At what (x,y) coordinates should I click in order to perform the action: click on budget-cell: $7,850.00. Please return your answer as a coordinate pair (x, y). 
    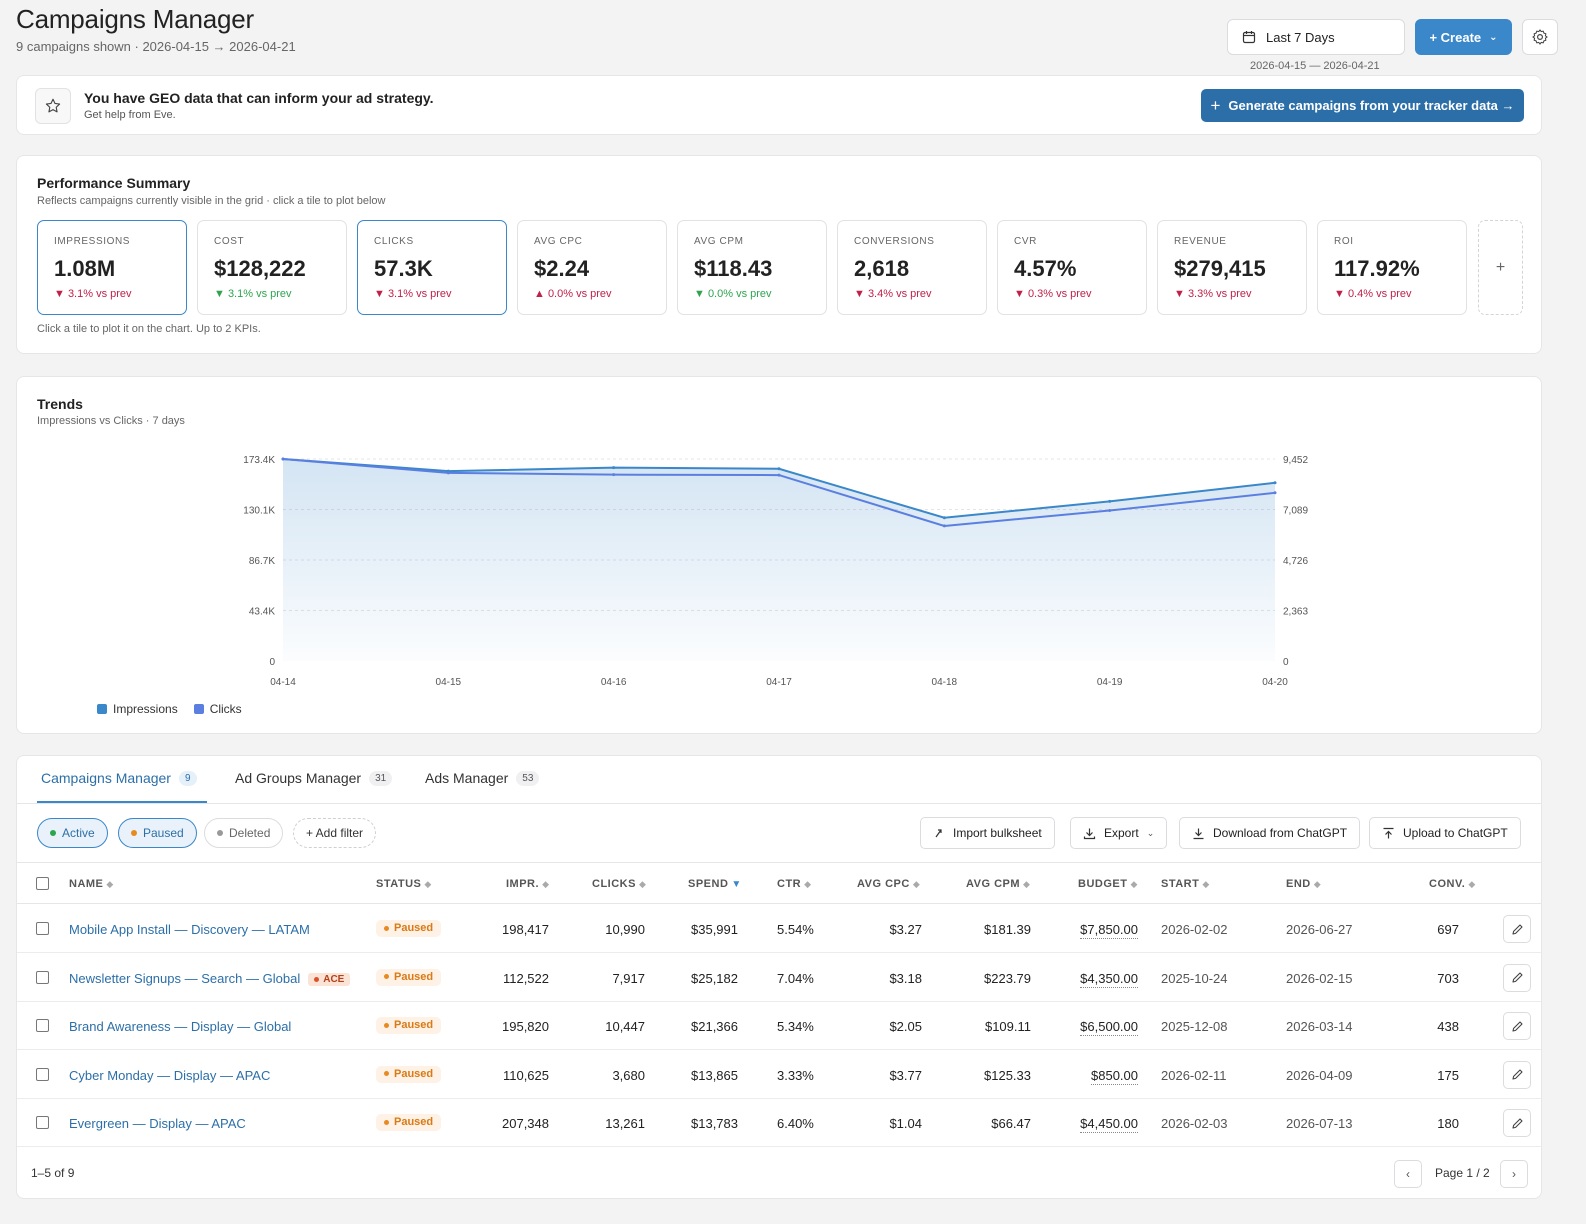
    Looking at the image, I should click on (1109, 930).